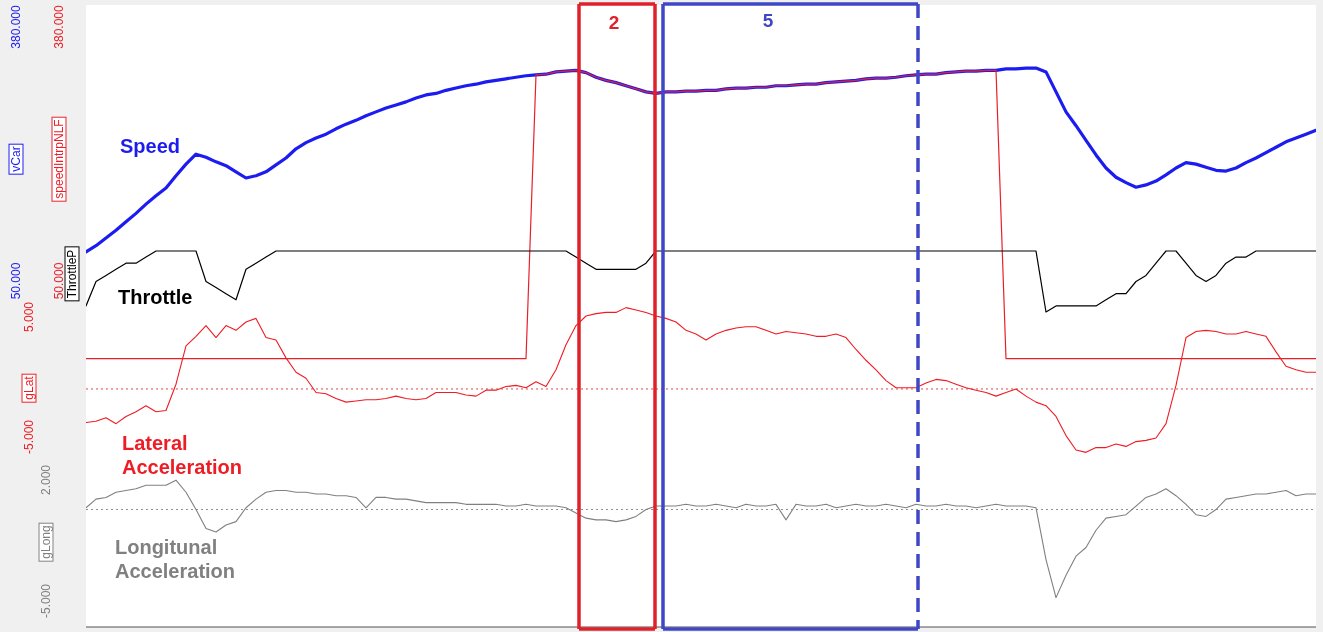 The height and width of the screenshot is (632, 1323). Describe the element at coordinates (58, 159) in the screenshot. I see `y2-axis-title: speedIntrpNLF` at that location.